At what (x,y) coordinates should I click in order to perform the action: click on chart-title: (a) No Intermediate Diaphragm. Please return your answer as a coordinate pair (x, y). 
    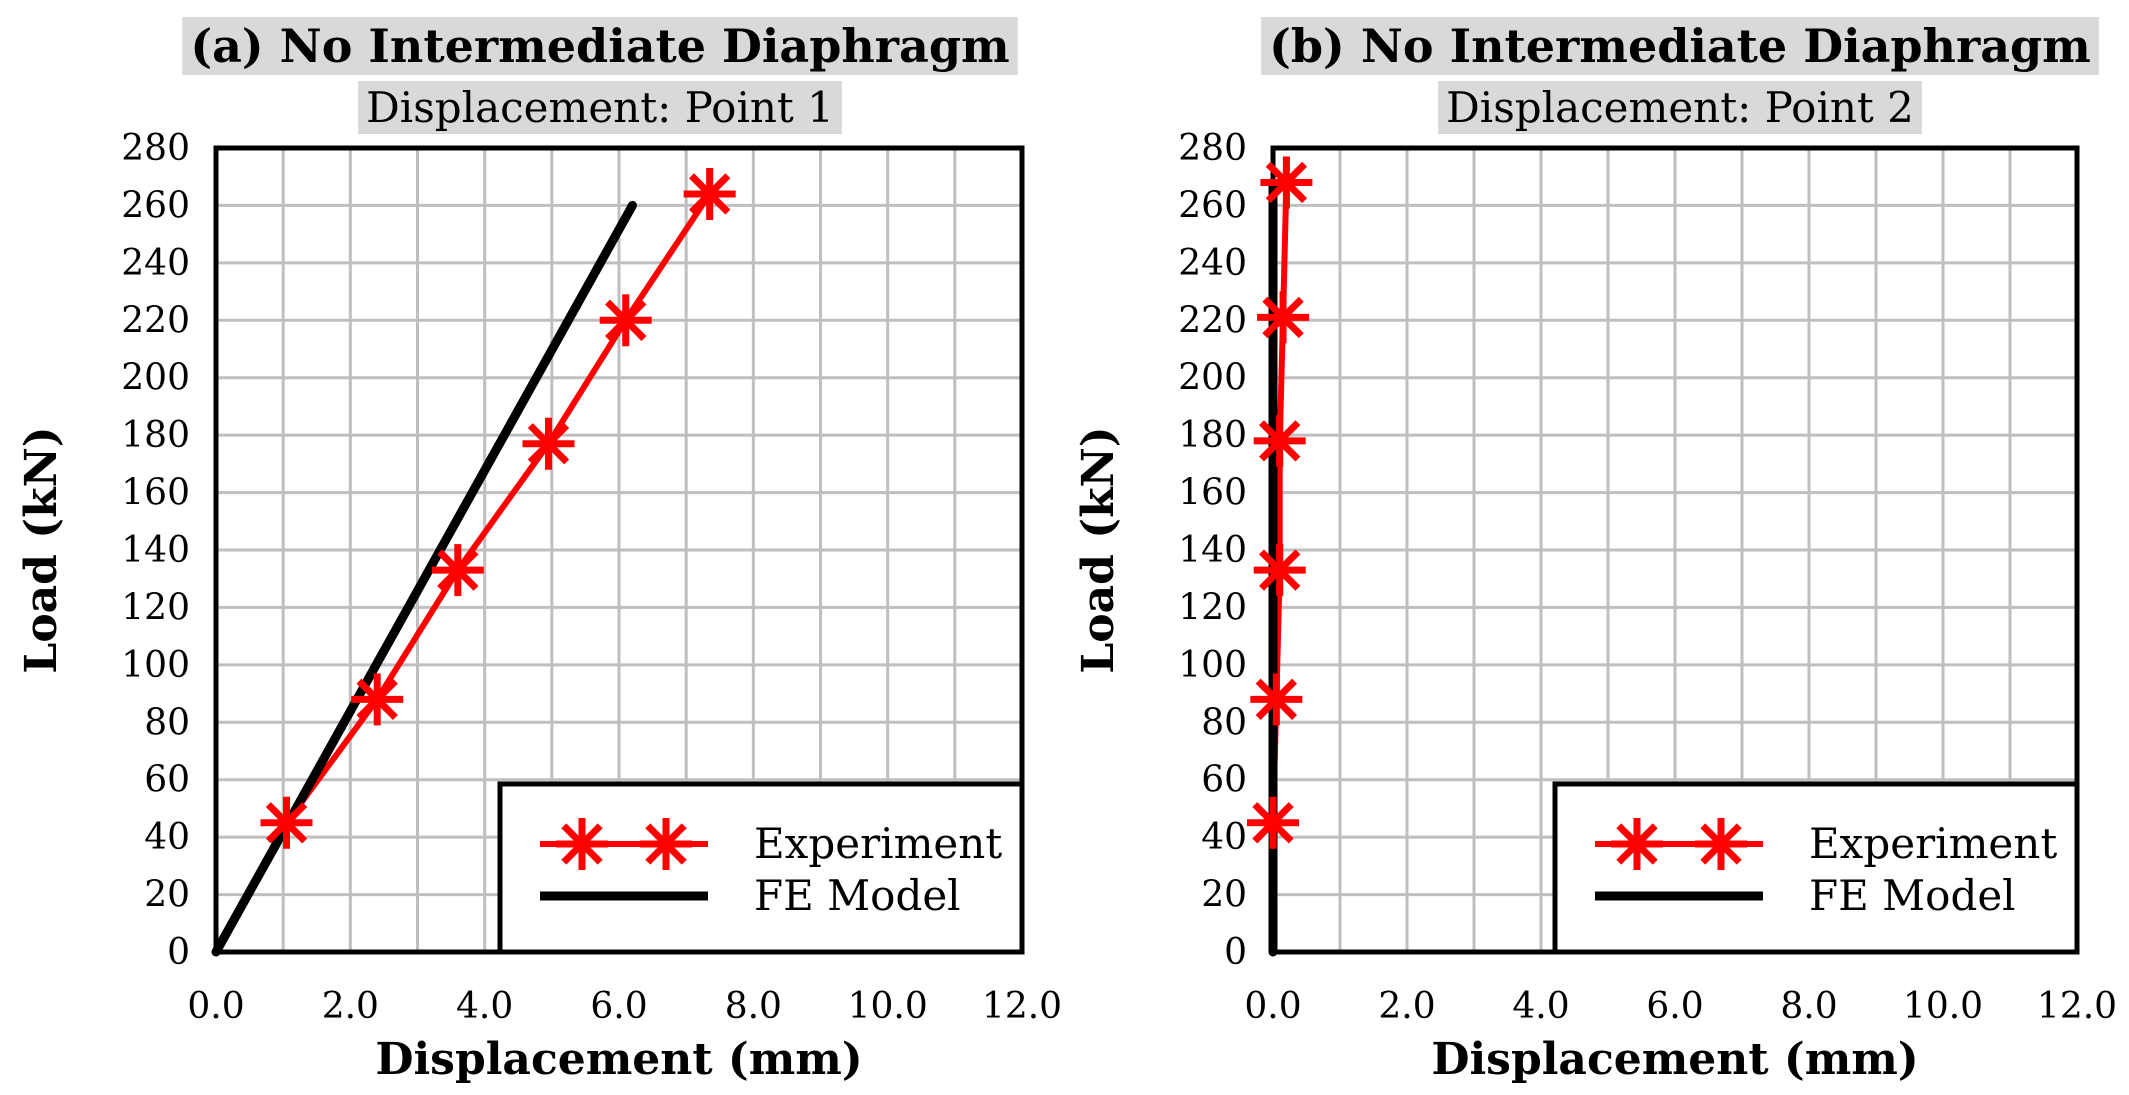
    Looking at the image, I should click on (599, 46).